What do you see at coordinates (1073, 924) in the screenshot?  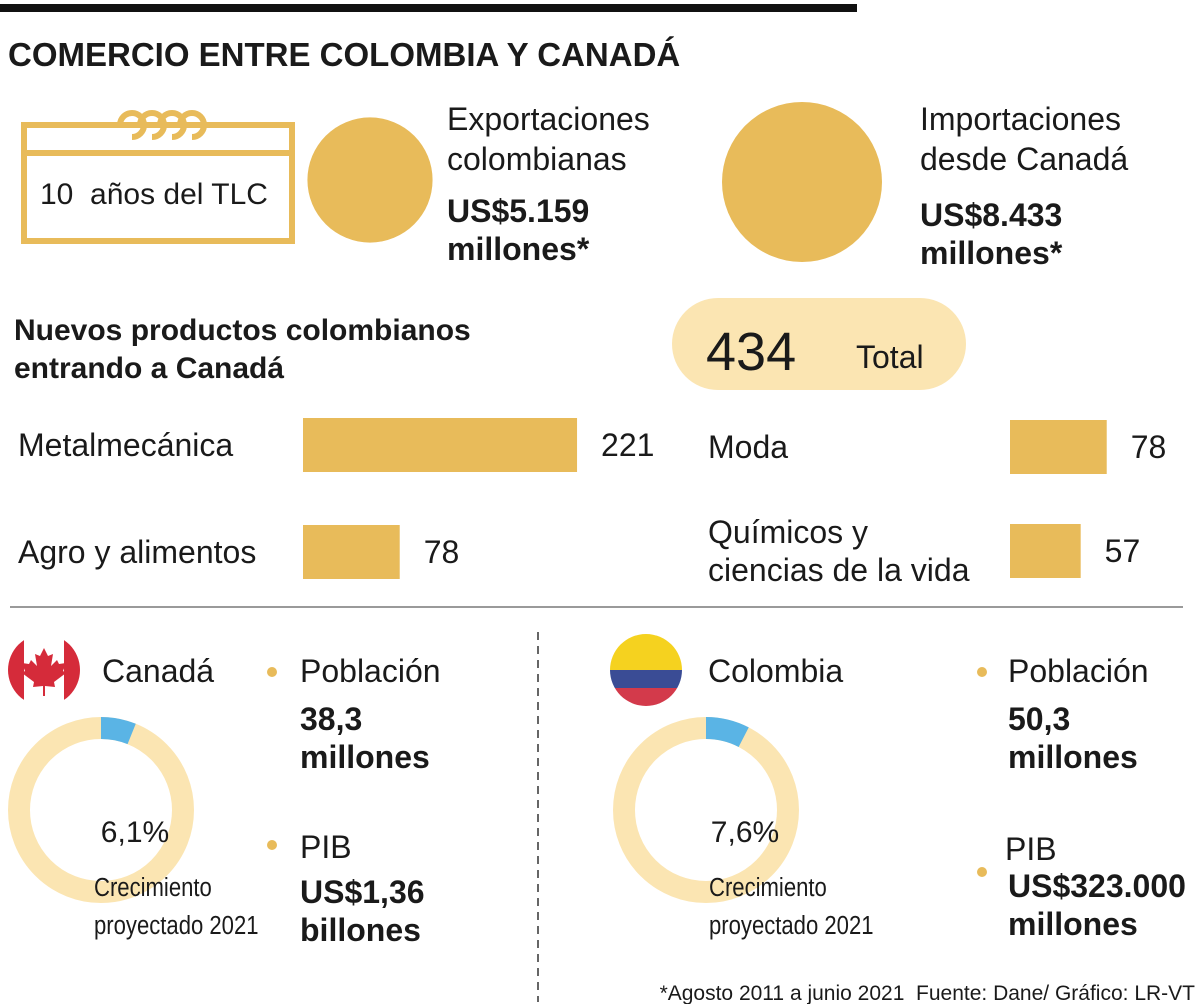 I see `gdp-value: millones` at bounding box center [1073, 924].